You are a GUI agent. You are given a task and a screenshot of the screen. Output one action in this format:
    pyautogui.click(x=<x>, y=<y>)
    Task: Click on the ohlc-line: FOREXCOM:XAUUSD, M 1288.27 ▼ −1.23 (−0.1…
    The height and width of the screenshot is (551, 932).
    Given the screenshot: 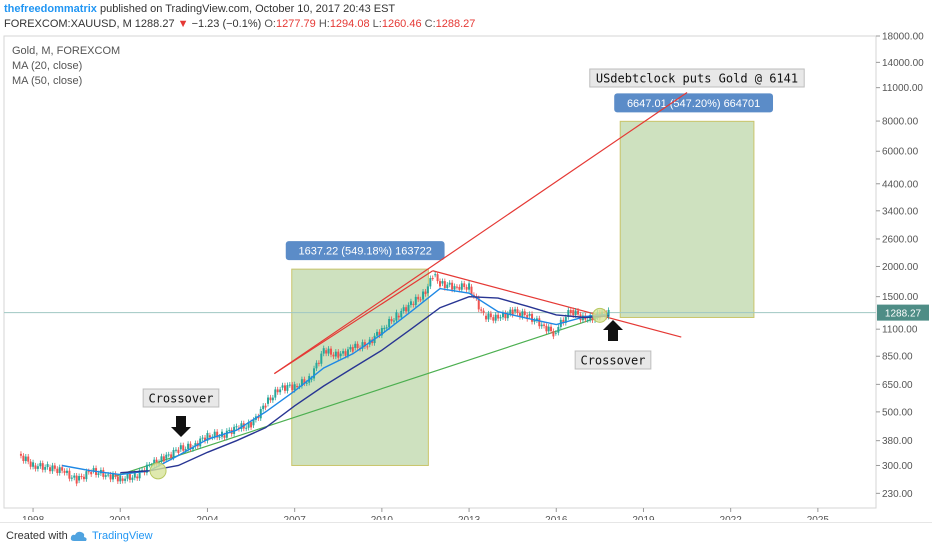 What is the action you would take?
    pyautogui.click(x=466, y=24)
    